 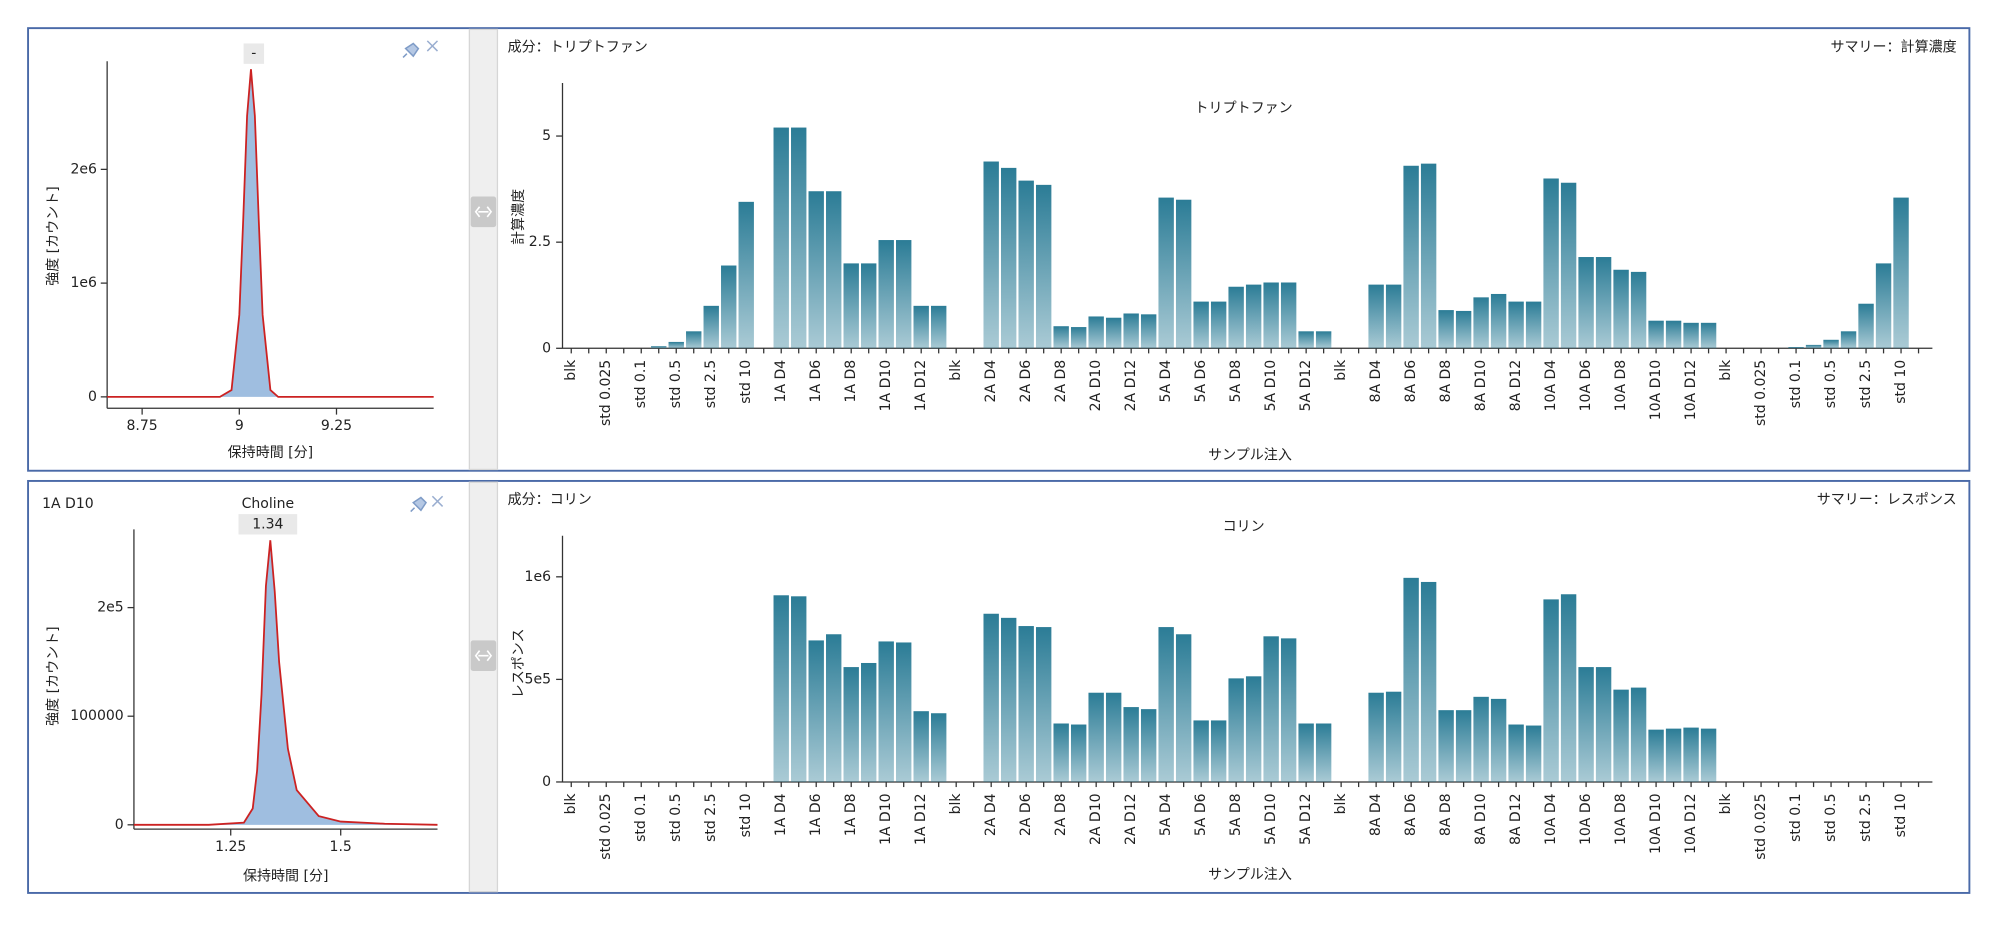 I want to click on y-tick-label: 5, so click(x=546, y=136).